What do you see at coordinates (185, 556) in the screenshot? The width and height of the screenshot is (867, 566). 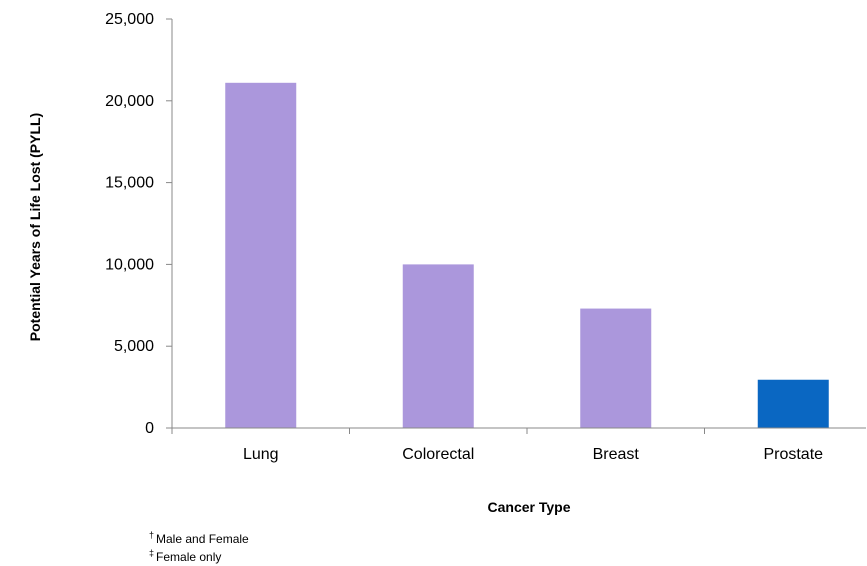 I see `footnote-female-only: ‡ Female only` at bounding box center [185, 556].